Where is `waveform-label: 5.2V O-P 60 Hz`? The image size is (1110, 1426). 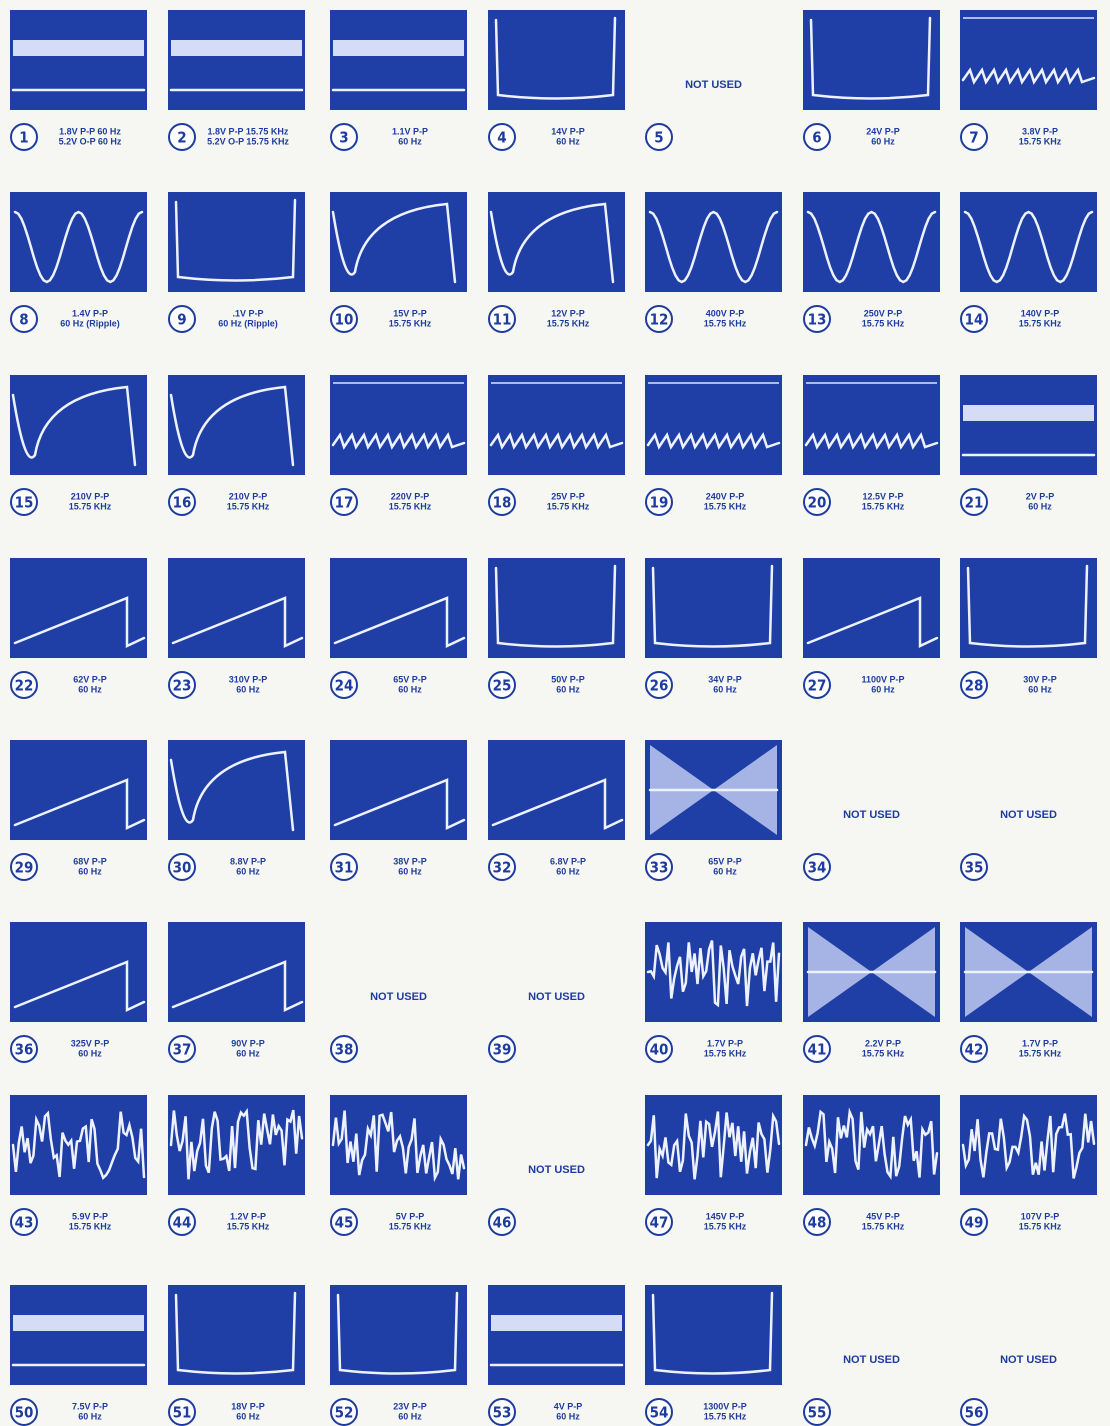
waveform-label: 5.2V O-P 60 Hz is located at coordinates (90, 141).